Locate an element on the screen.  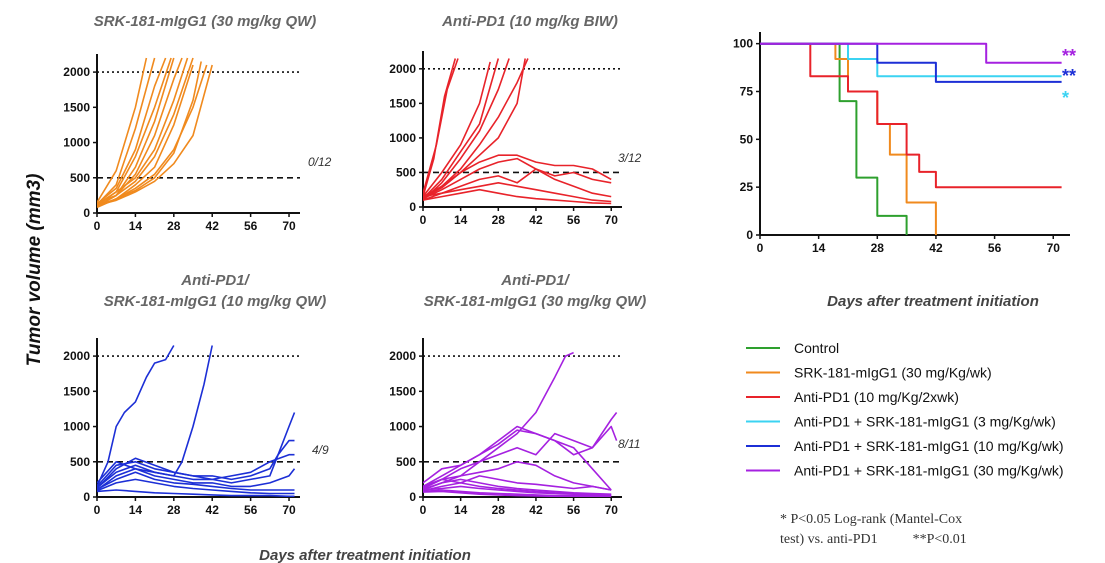
responder-count: 3/12 is located at coordinates (630, 158).